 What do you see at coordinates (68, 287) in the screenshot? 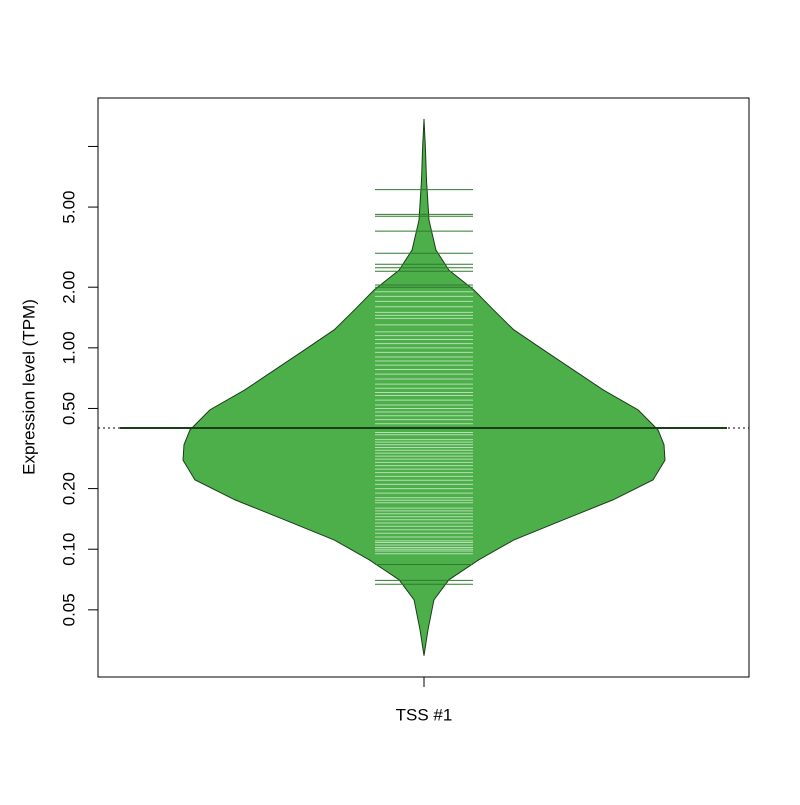
I see `y-tick-label: 2.00` at bounding box center [68, 287].